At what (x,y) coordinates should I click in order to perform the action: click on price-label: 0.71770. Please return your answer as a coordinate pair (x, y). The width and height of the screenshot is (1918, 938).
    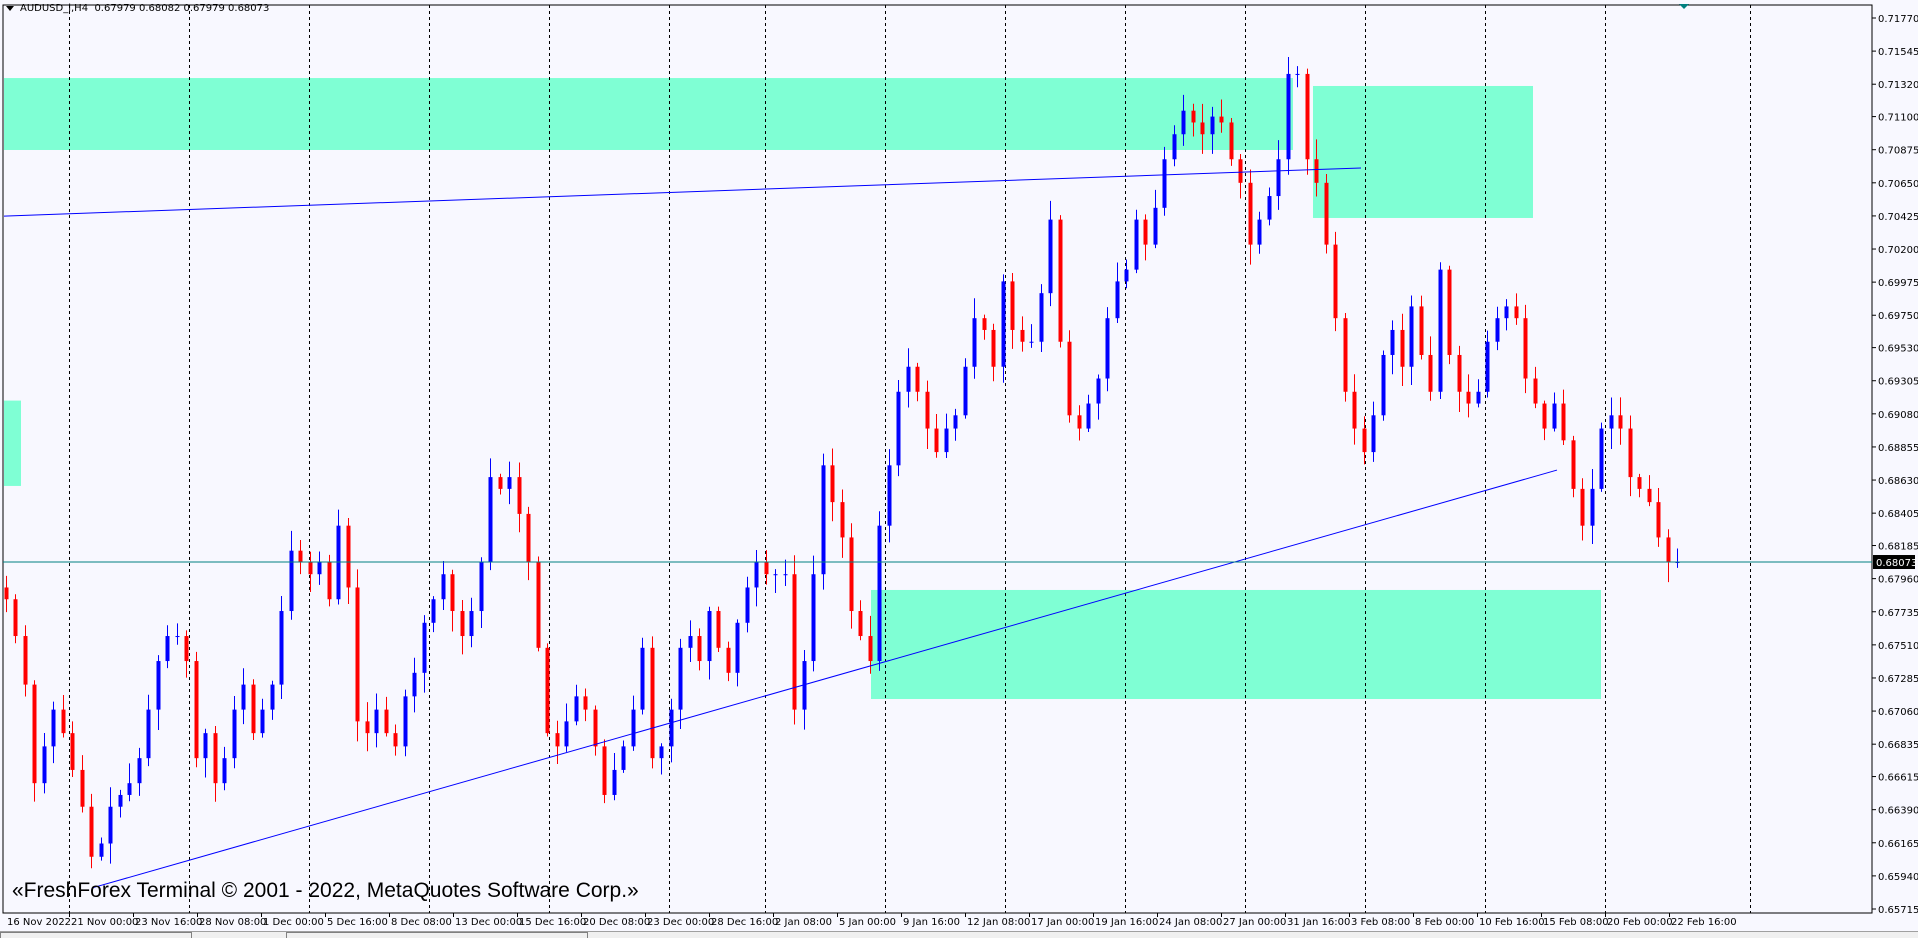
    Looking at the image, I should click on (1898, 19).